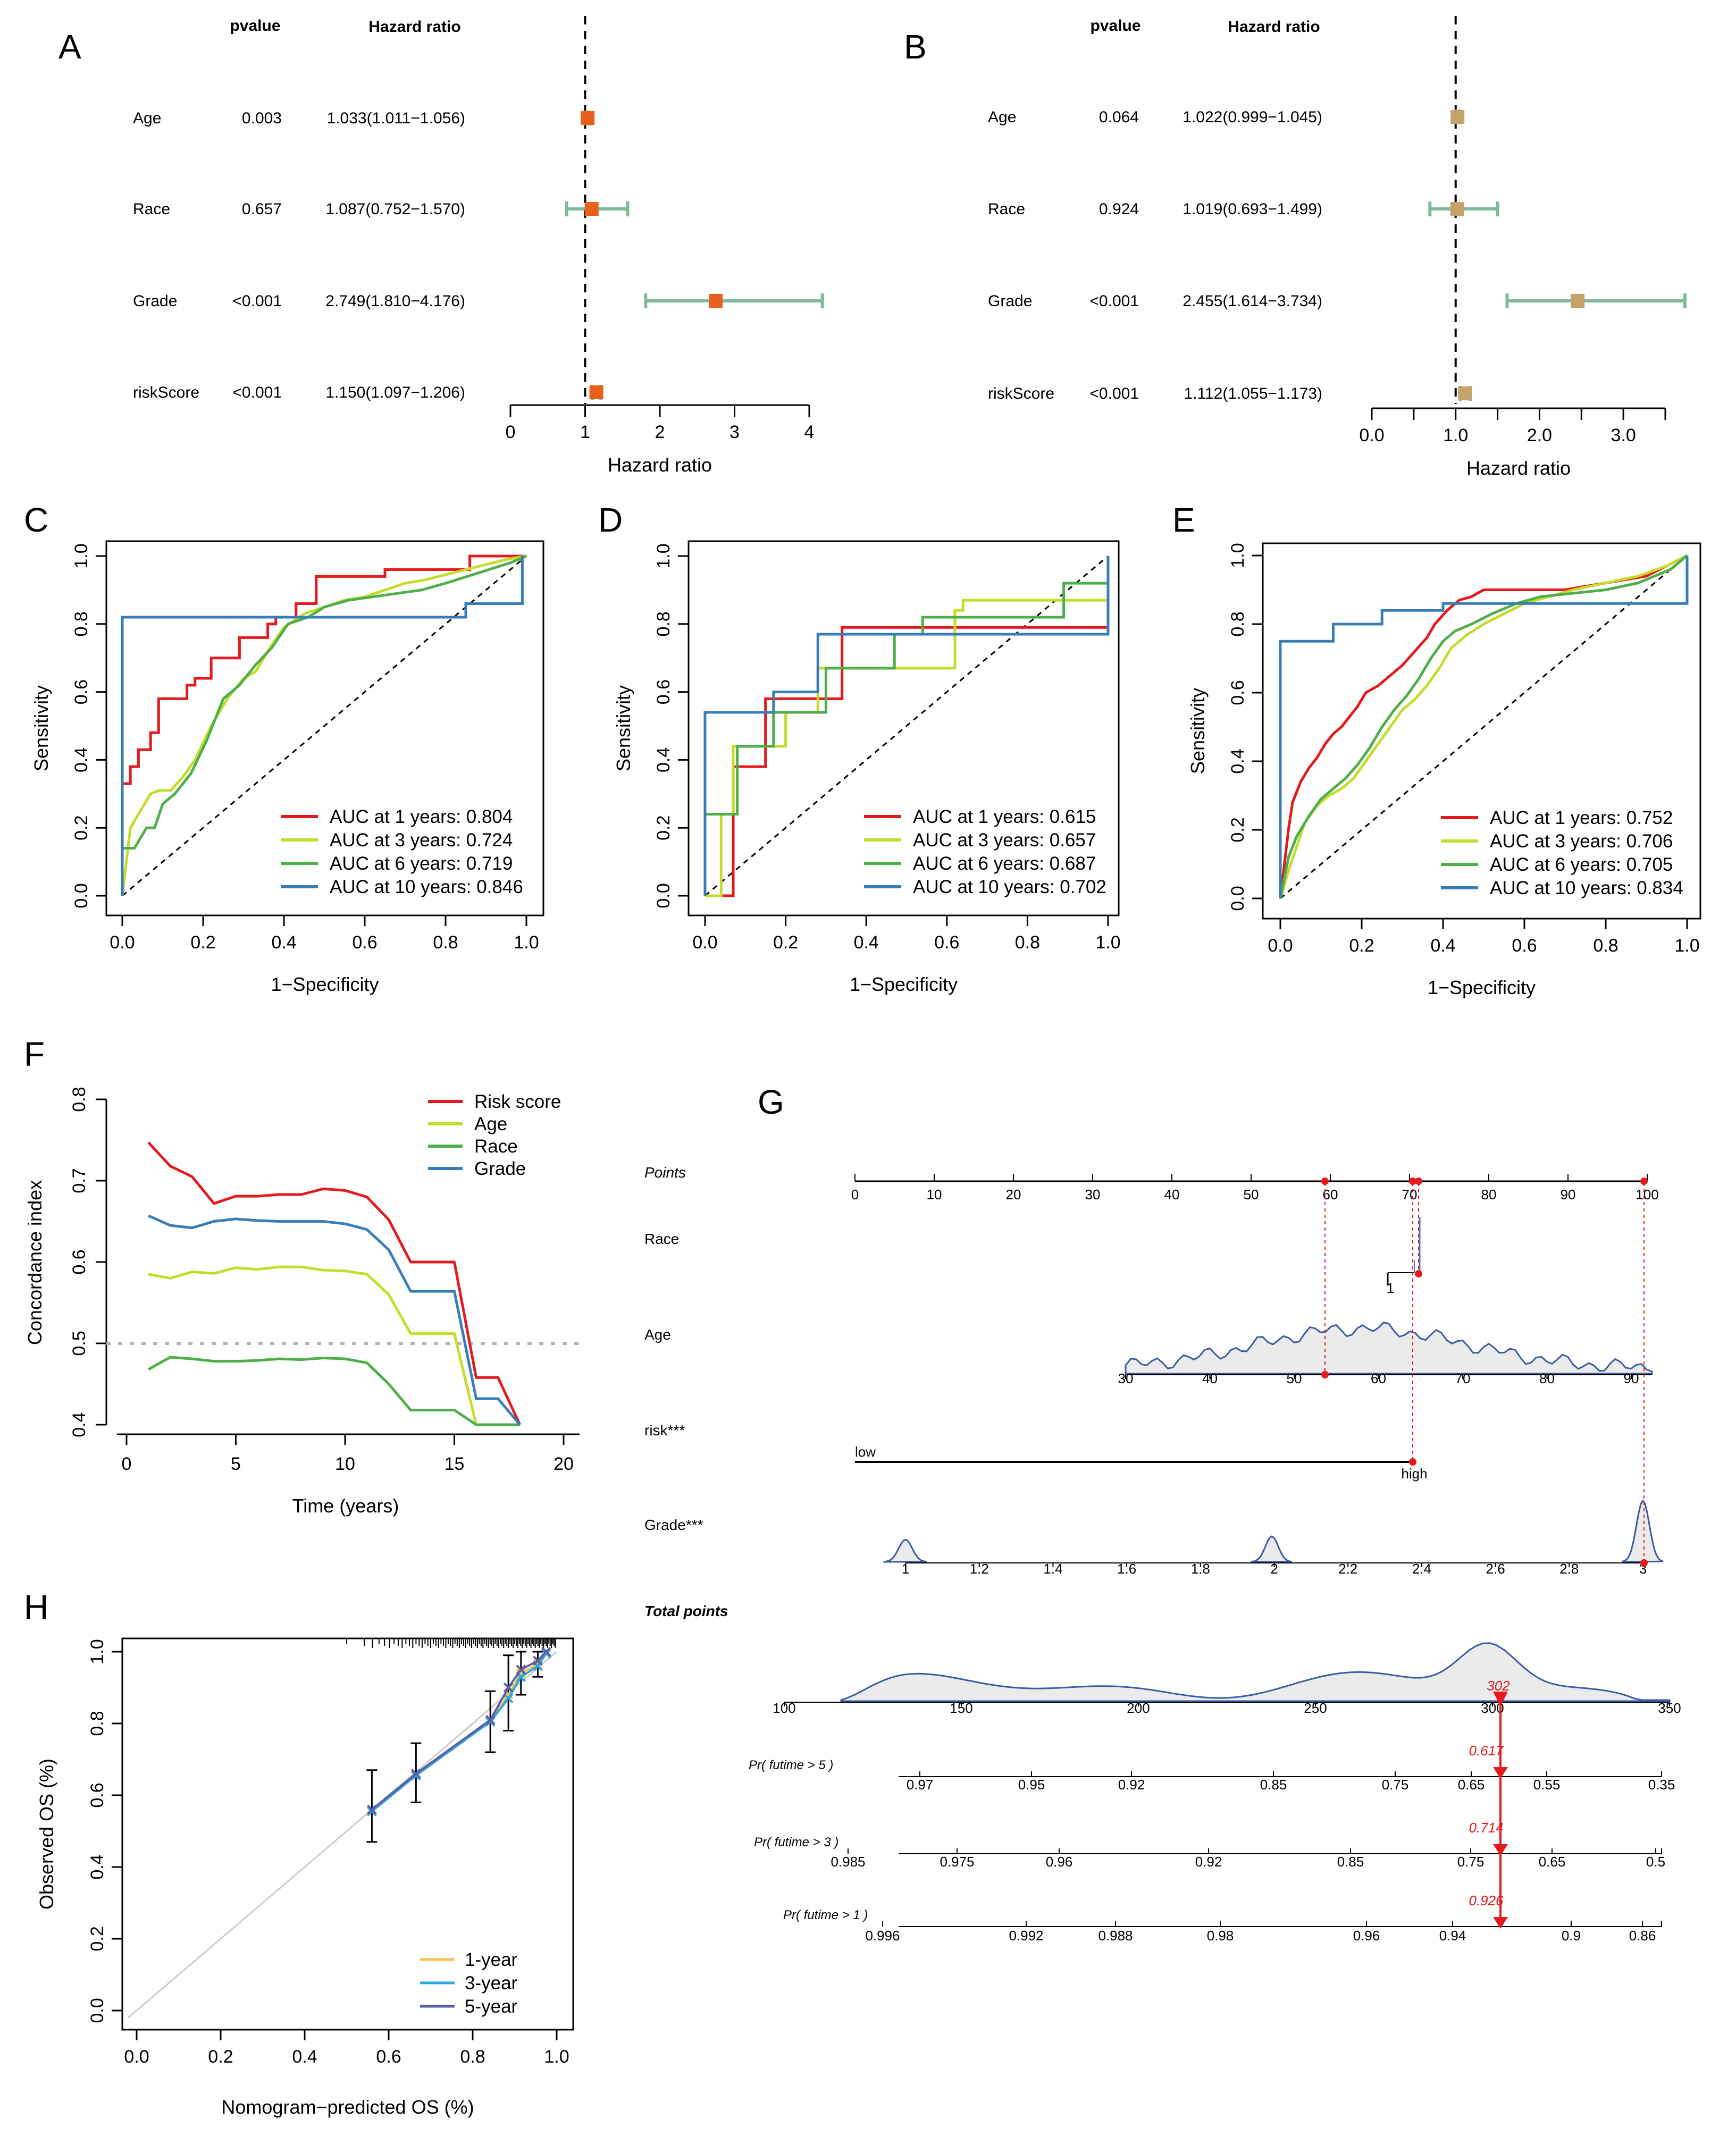 Image resolution: width=1736 pixels, height=2136 pixels. What do you see at coordinates (796, 1842) in the screenshot?
I see `nomogram-row-label: Pr( futime > 3 )` at bounding box center [796, 1842].